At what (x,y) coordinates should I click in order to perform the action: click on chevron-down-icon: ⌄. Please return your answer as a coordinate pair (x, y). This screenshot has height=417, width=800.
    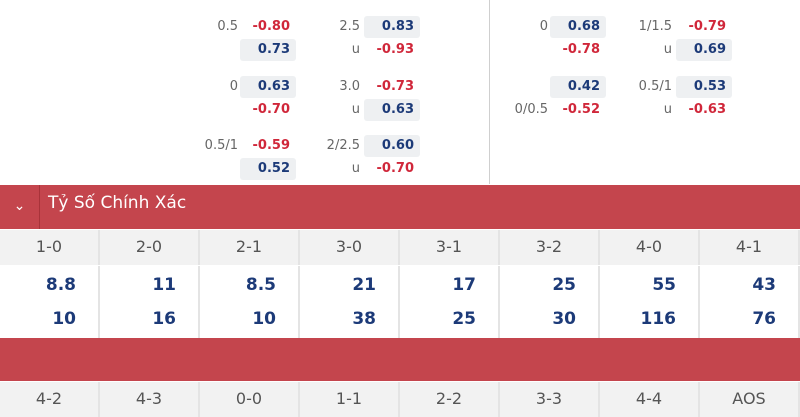
    Looking at the image, I should click on (20, 207).